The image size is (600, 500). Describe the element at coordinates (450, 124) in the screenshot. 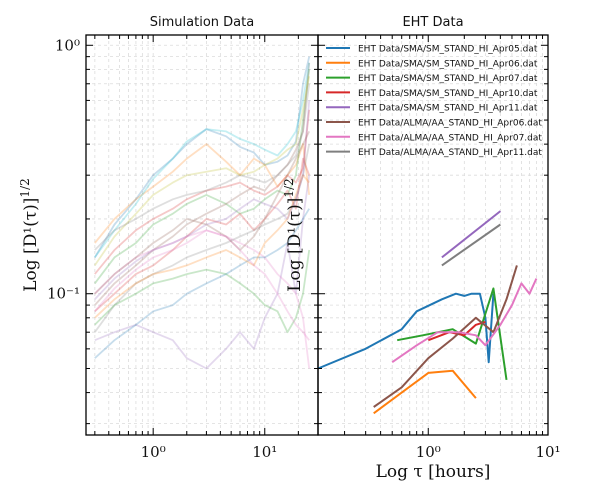

I see `legend-entry: EHT Data/ALMA/AA_STAND_HI_Apr06.dat` at that location.